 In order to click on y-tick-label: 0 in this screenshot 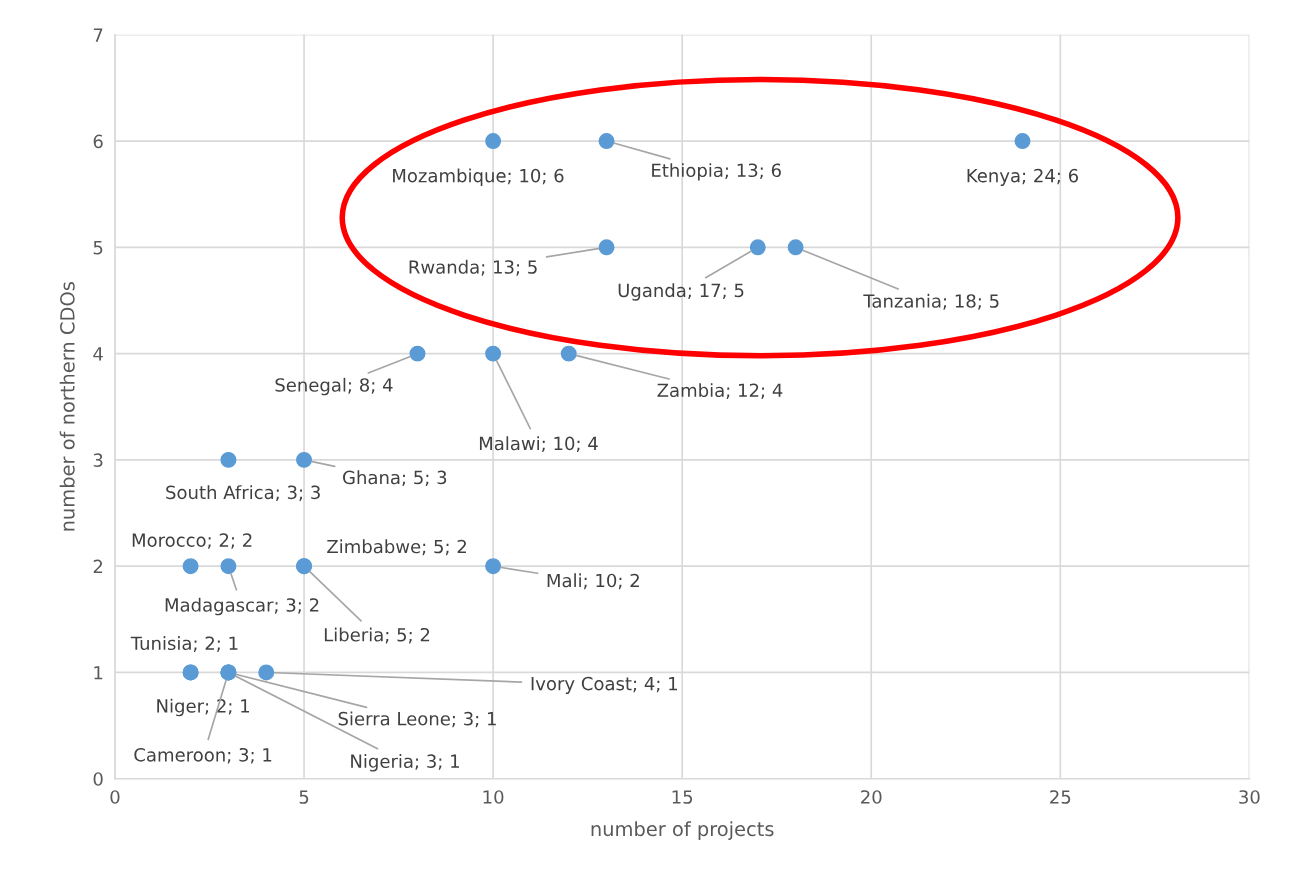, I will do `click(98, 779)`.